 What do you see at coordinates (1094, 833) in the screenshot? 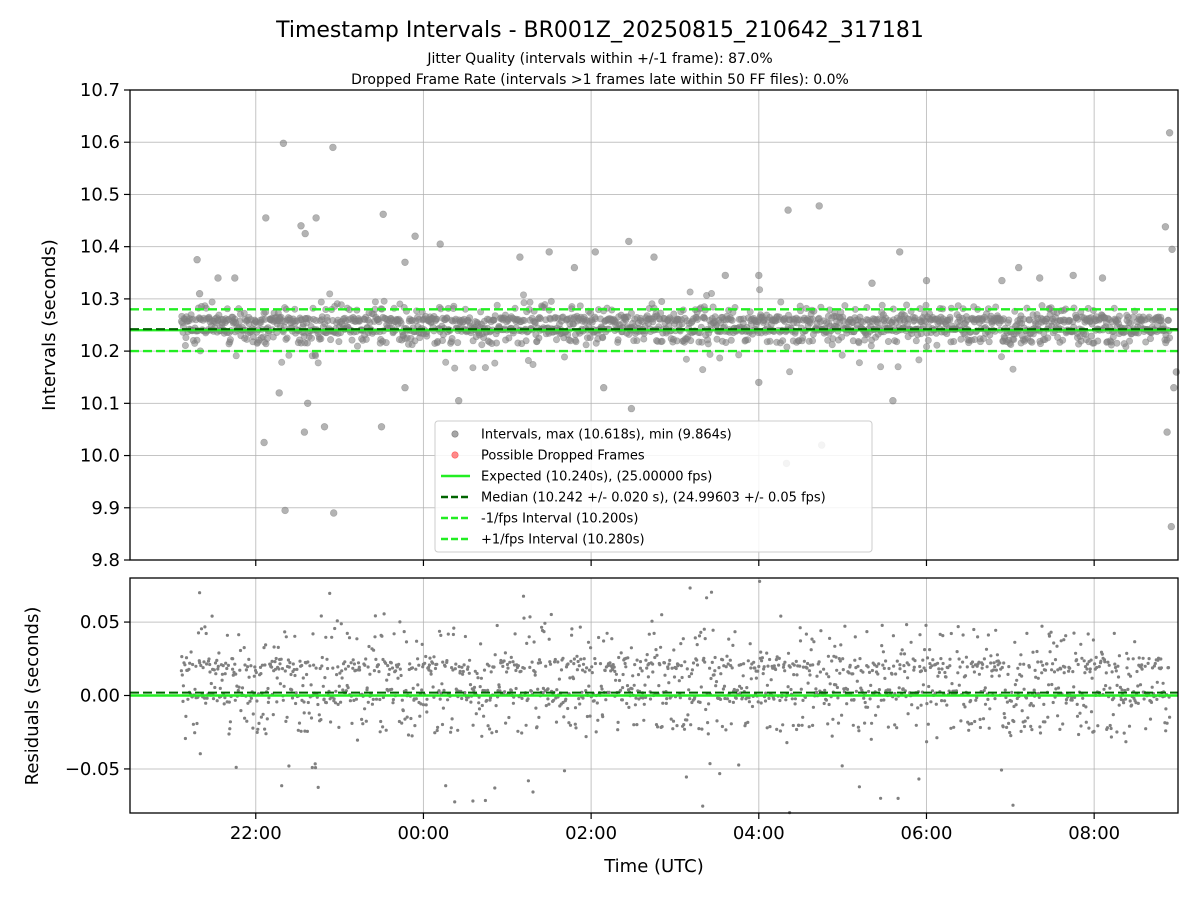
I see `x-tick-label: 08:00` at bounding box center [1094, 833].